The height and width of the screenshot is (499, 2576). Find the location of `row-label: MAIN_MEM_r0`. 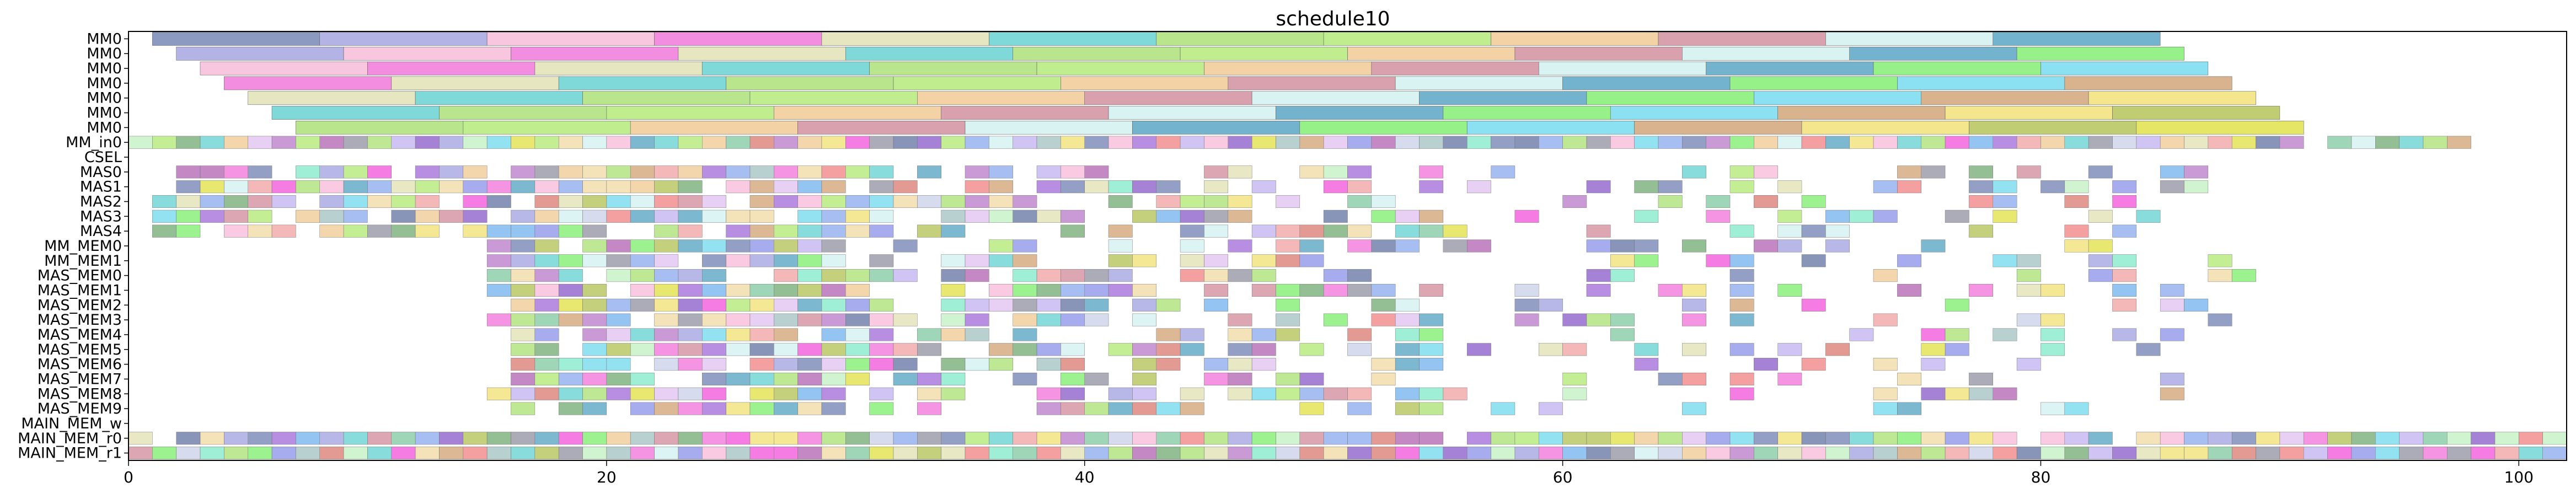

row-label: MAIN_MEM_r0 is located at coordinates (70, 438).